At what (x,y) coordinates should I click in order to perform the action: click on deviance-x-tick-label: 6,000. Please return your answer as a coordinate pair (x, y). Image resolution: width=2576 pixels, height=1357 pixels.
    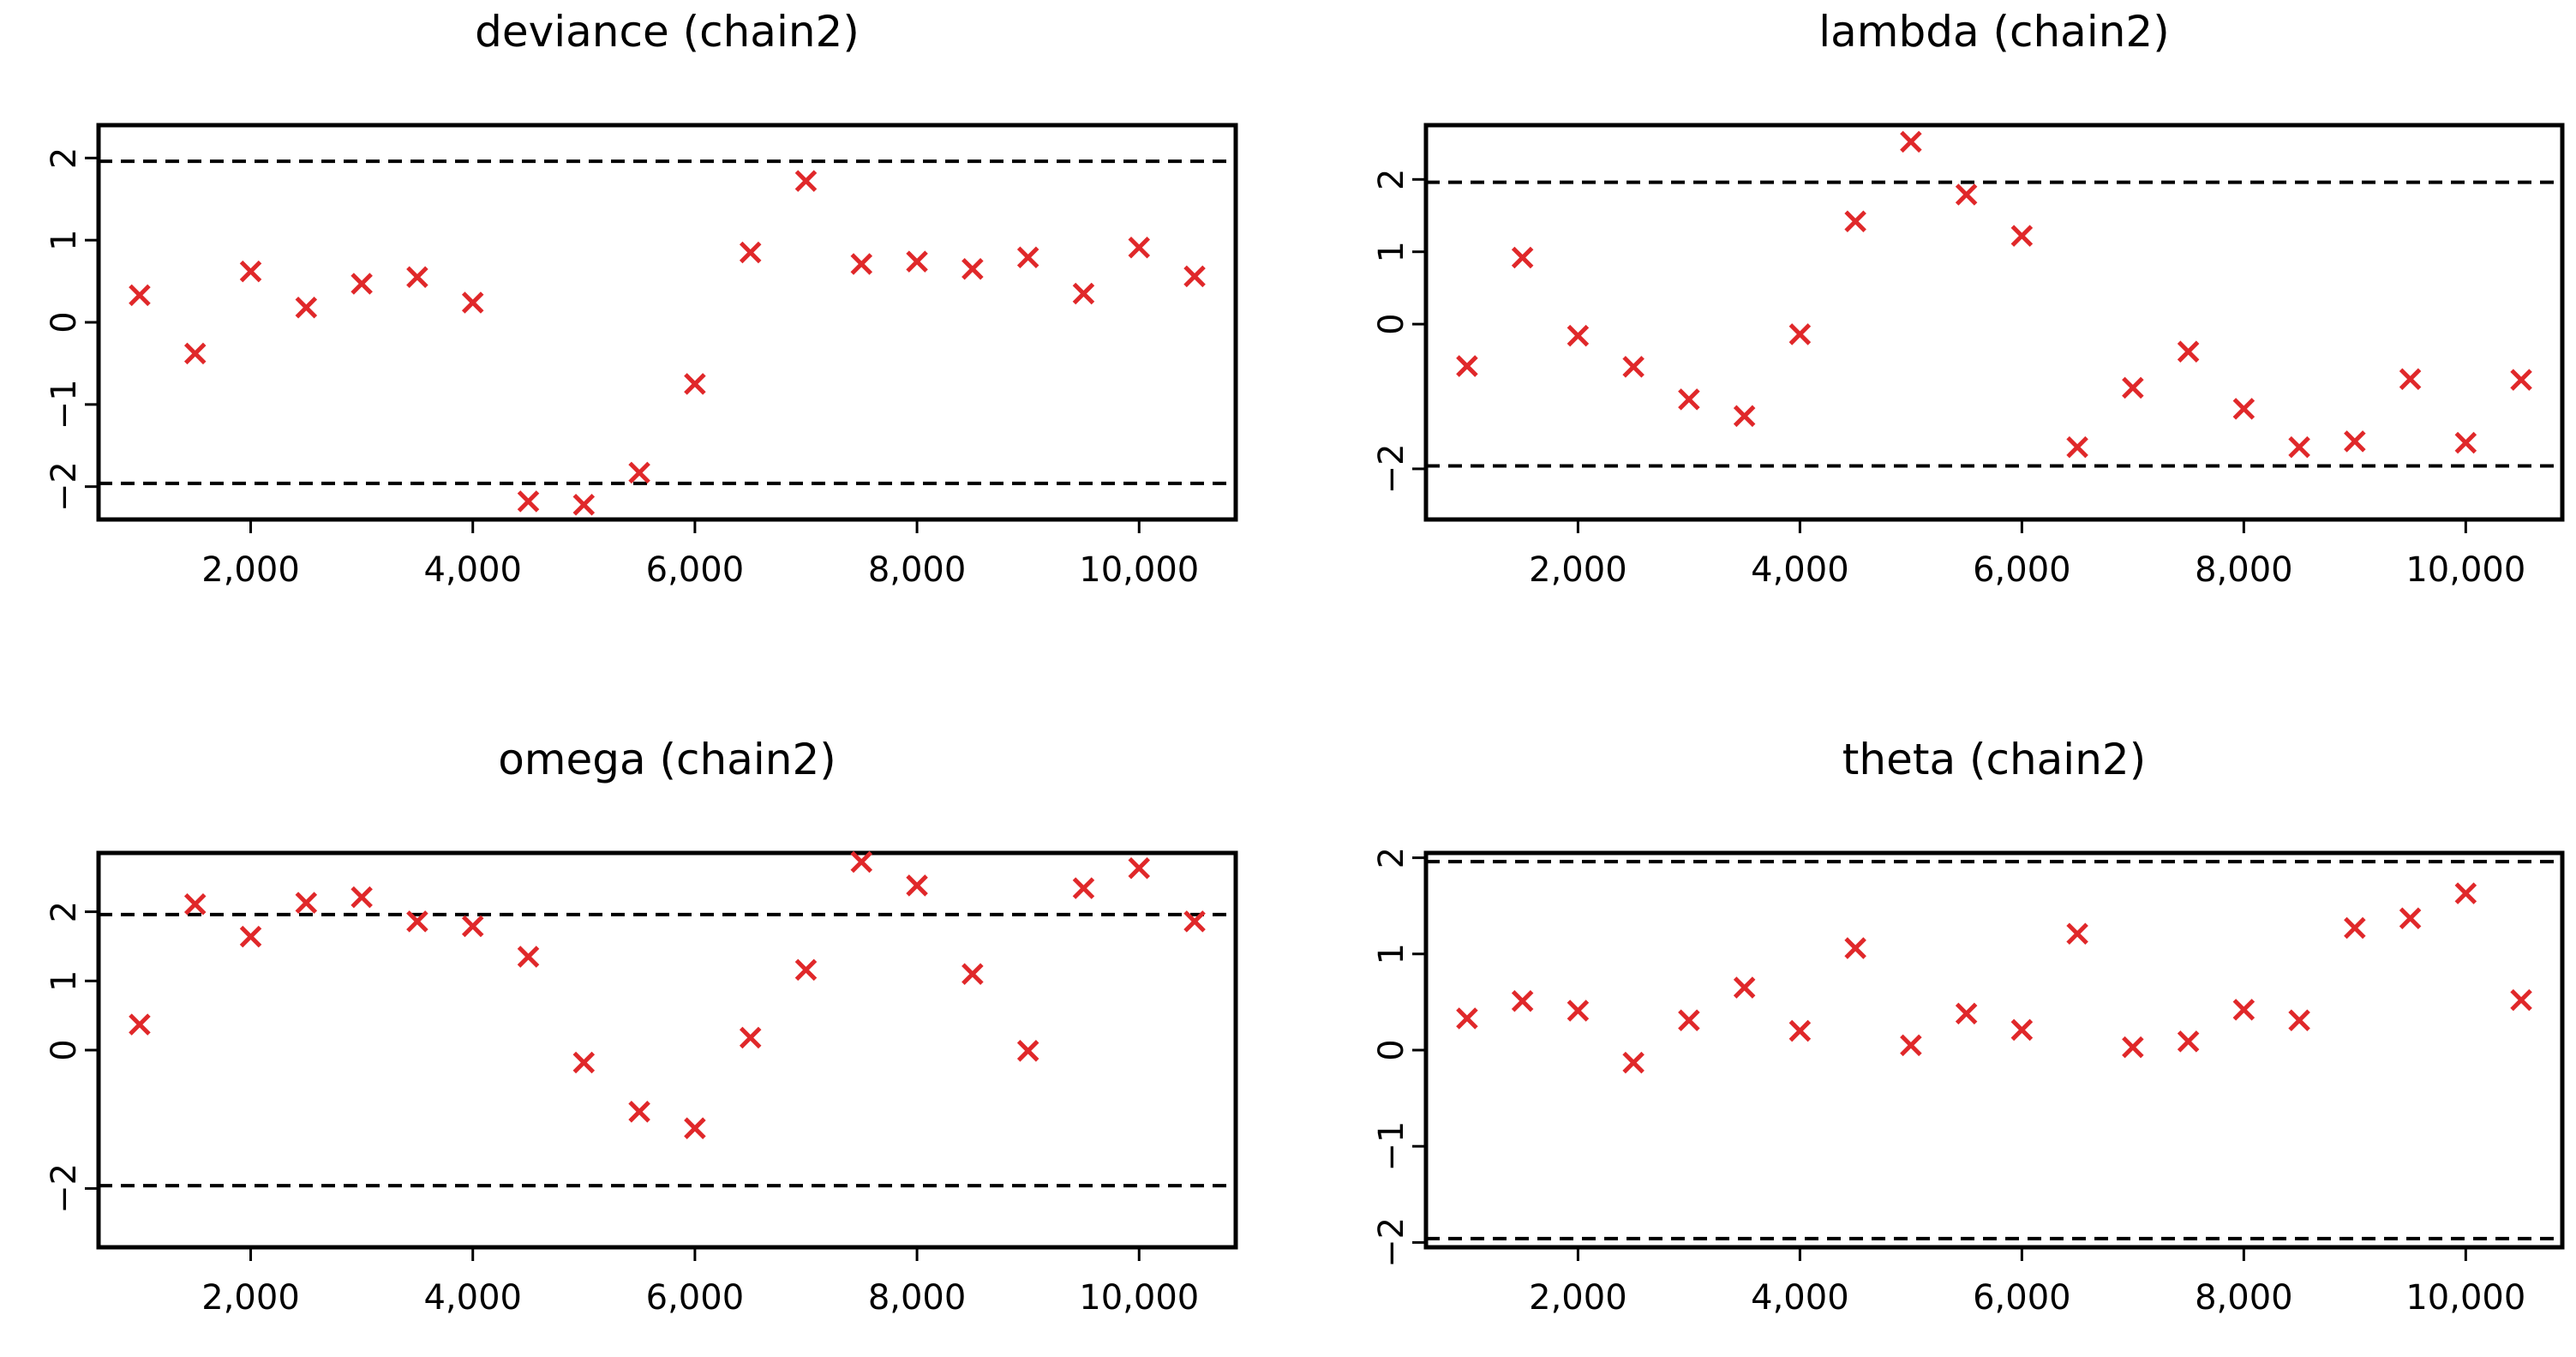
    Looking at the image, I should click on (695, 570).